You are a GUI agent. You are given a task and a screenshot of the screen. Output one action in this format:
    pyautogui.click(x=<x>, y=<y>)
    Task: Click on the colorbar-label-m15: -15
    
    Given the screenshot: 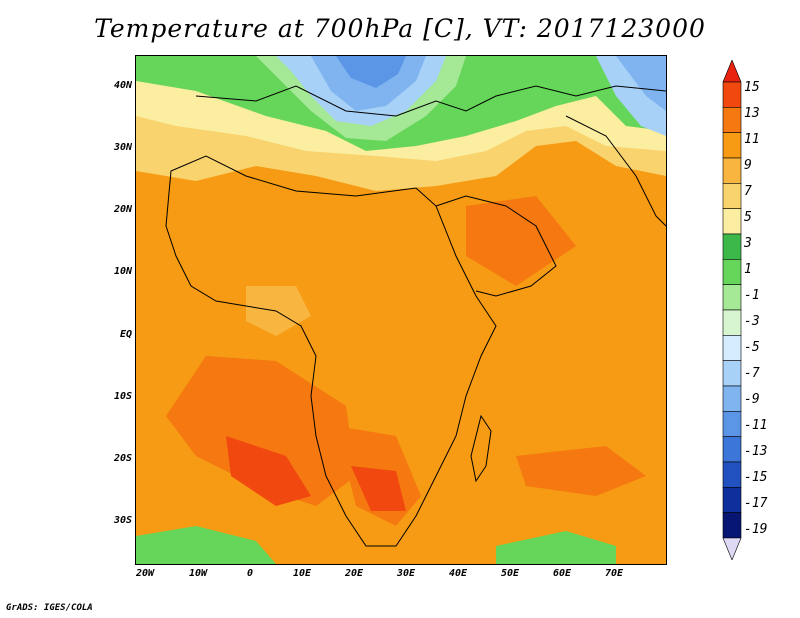 What is the action you would take?
    pyautogui.click(x=756, y=477)
    